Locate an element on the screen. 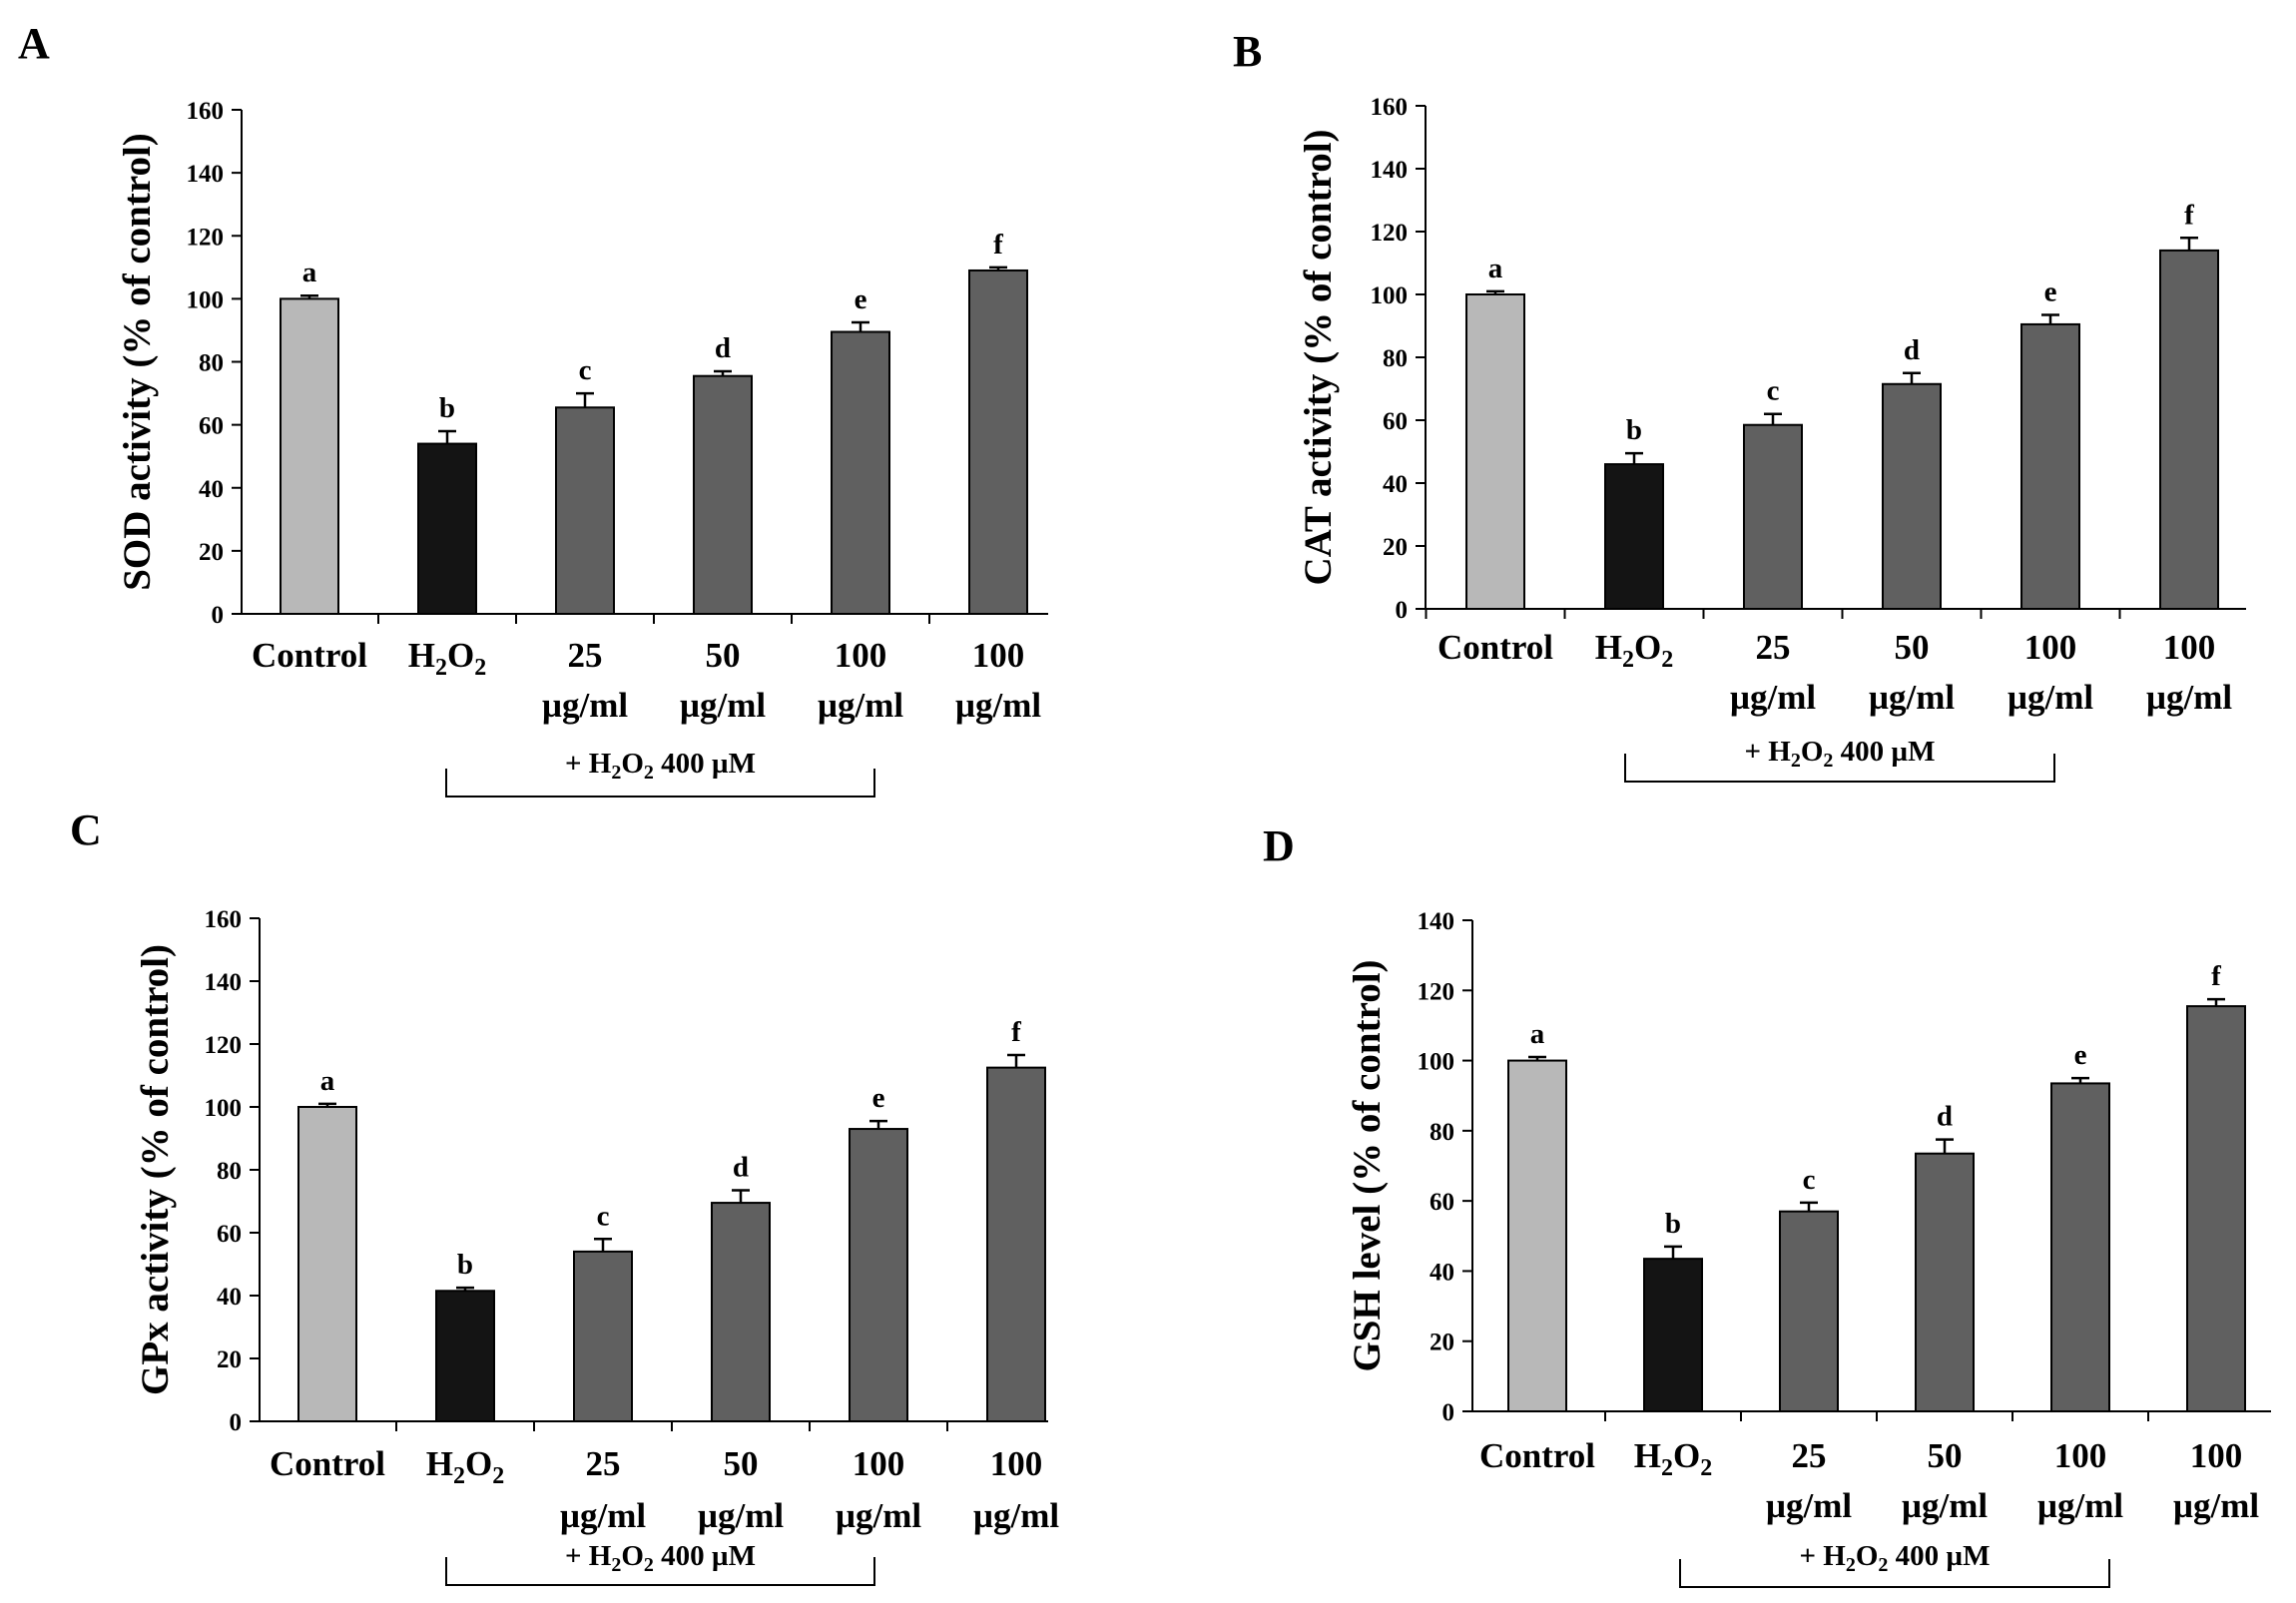 The image size is (2296, 1603). panel-letter: B is located at coordinates (1248, 51).